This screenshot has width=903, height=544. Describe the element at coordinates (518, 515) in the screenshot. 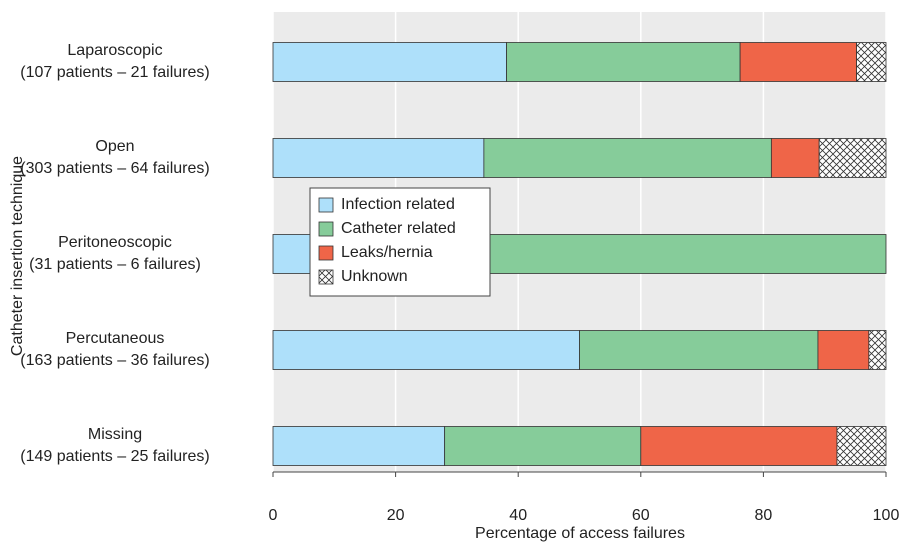

I see `x-tick-label: 40` at that location.